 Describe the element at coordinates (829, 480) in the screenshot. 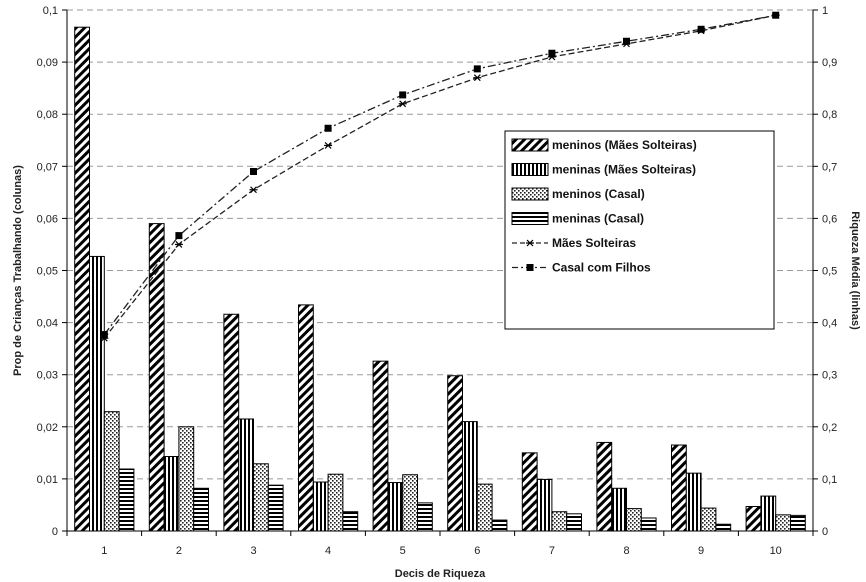

I see `y2-tick-label: 0,1` at that location.